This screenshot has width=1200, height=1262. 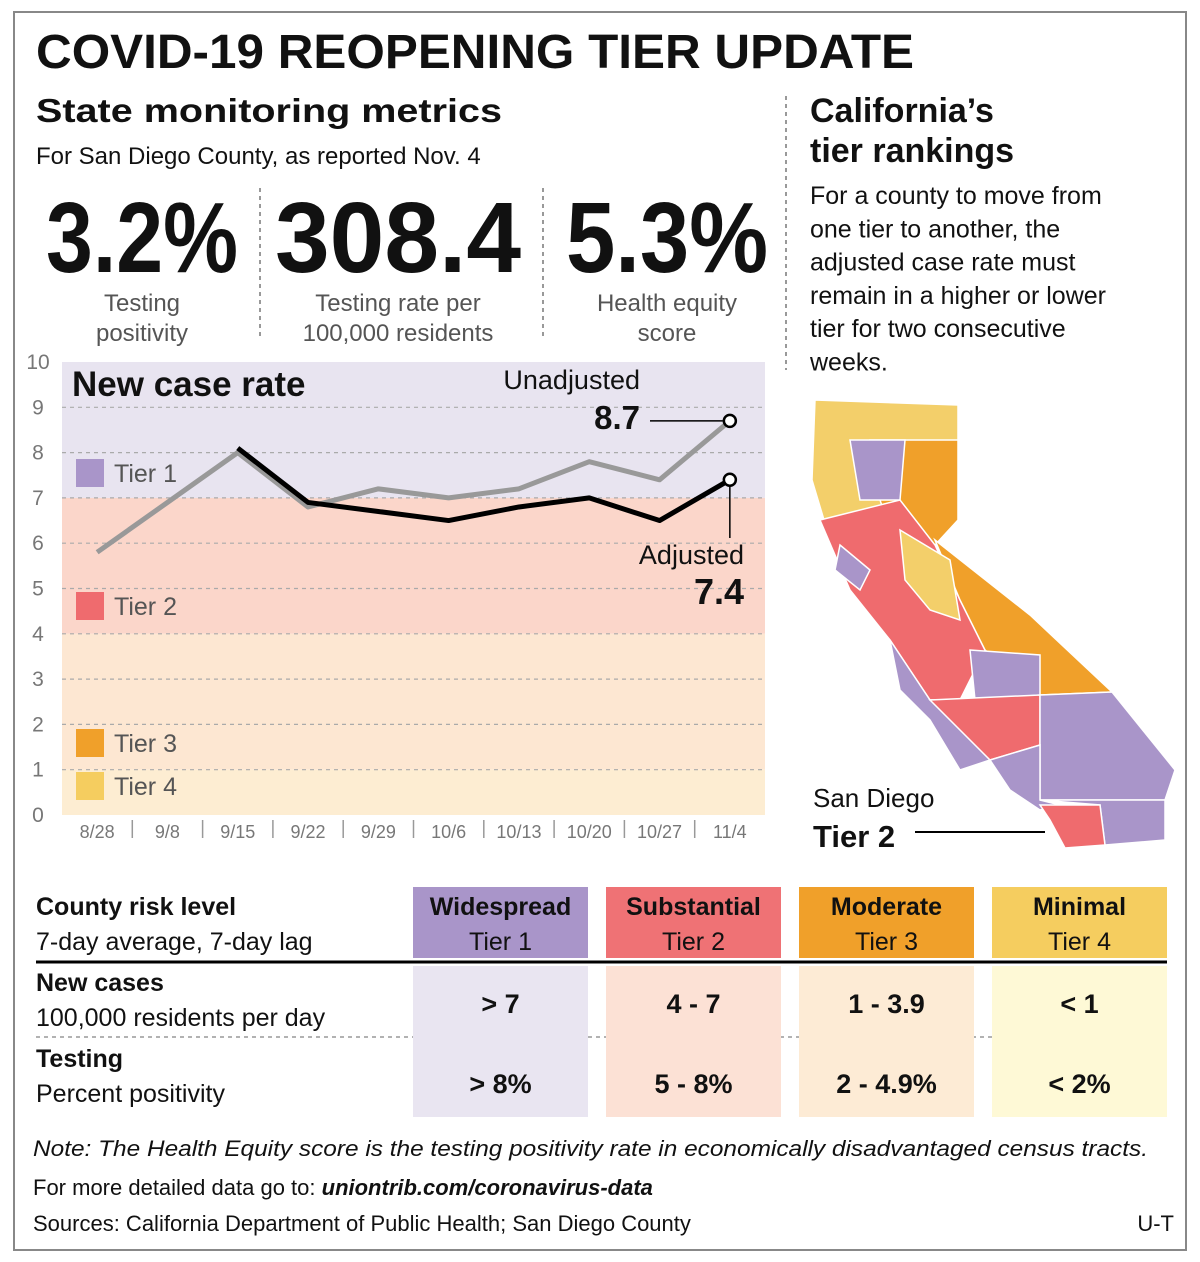 What do you see at coordinates (79, 1059) in the screenshot?
I see `row-title: Testing` at bounding box center [79, 1059].